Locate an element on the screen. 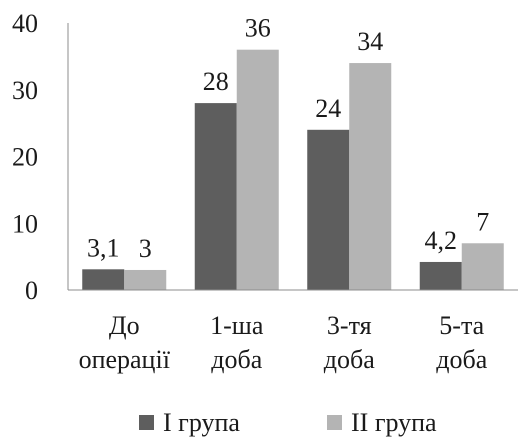 The height and width of the screenshot is (443, 518). y-tick-label: 20 is located at coordinates (25, 157).